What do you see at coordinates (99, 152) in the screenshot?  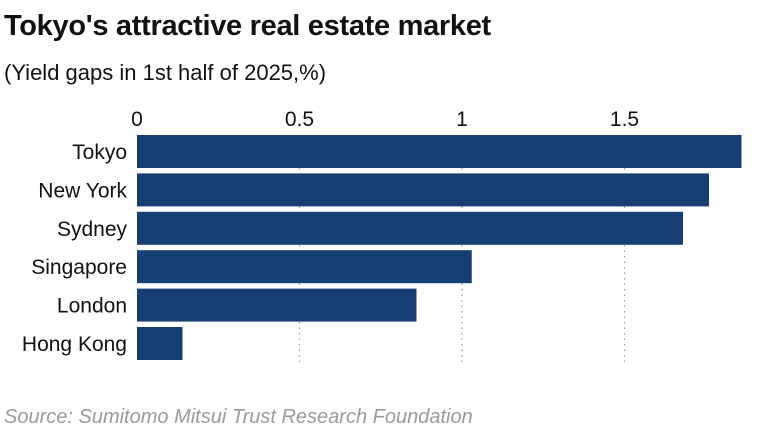 I see `category-label: Tokyo` at bounding box center [99, 152].